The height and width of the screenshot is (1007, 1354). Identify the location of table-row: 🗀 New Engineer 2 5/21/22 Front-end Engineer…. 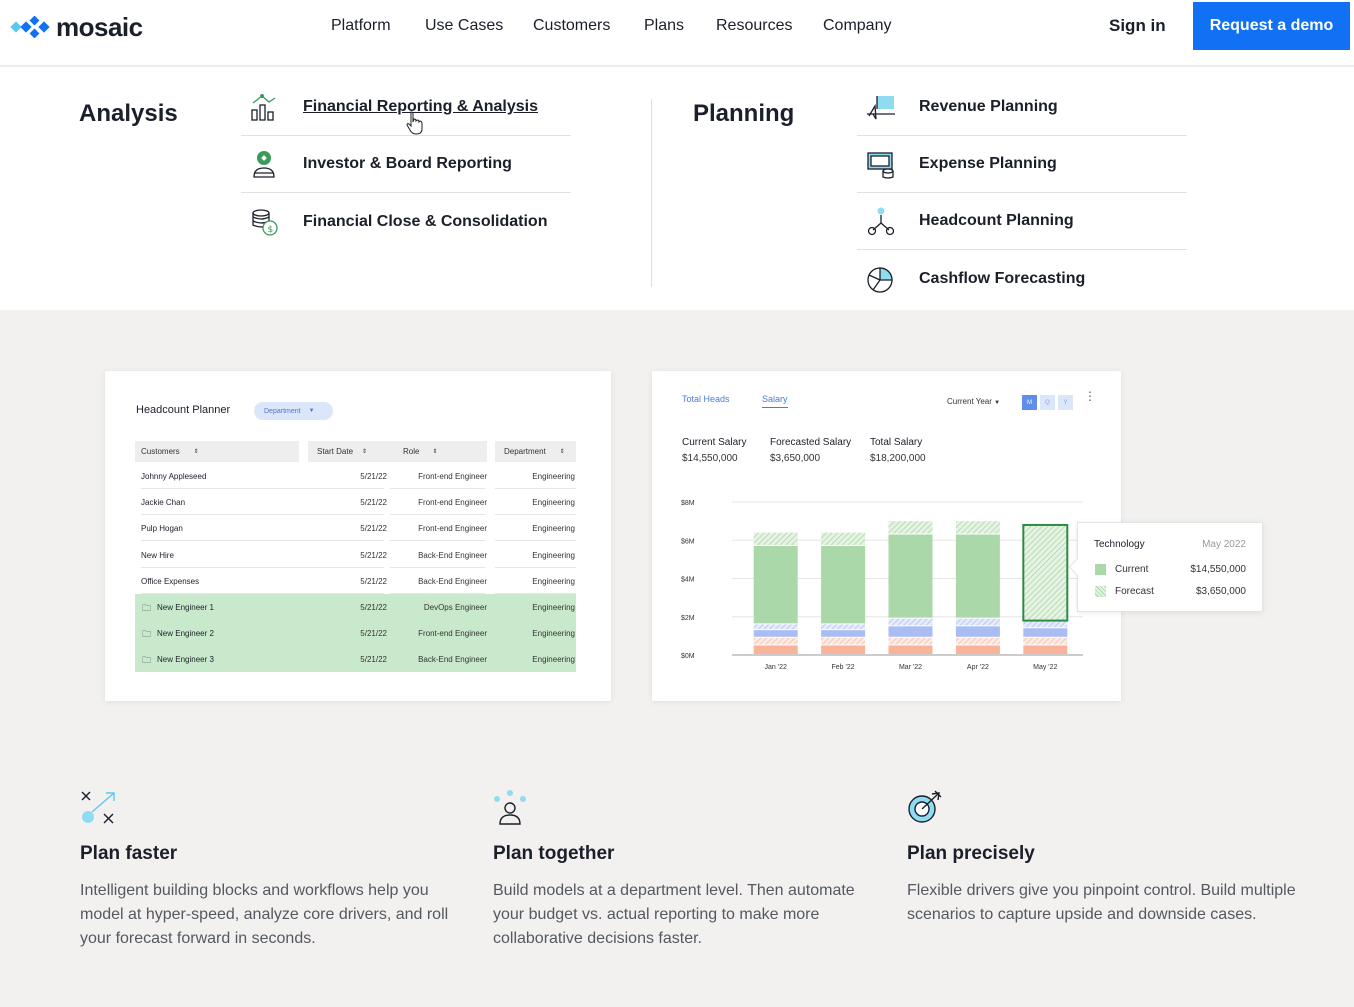
(355, 633).